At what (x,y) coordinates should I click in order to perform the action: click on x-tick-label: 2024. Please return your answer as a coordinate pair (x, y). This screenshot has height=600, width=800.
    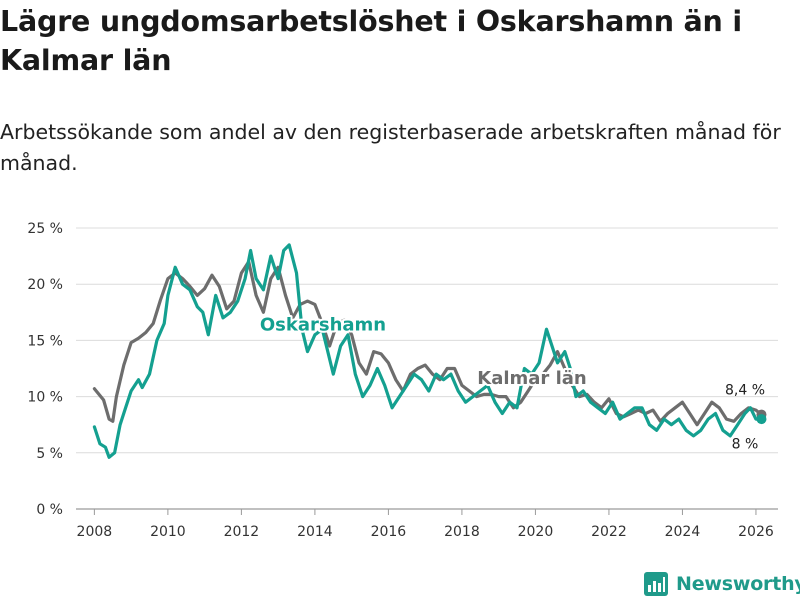
    Looking at the image, I should click on (683, 532).